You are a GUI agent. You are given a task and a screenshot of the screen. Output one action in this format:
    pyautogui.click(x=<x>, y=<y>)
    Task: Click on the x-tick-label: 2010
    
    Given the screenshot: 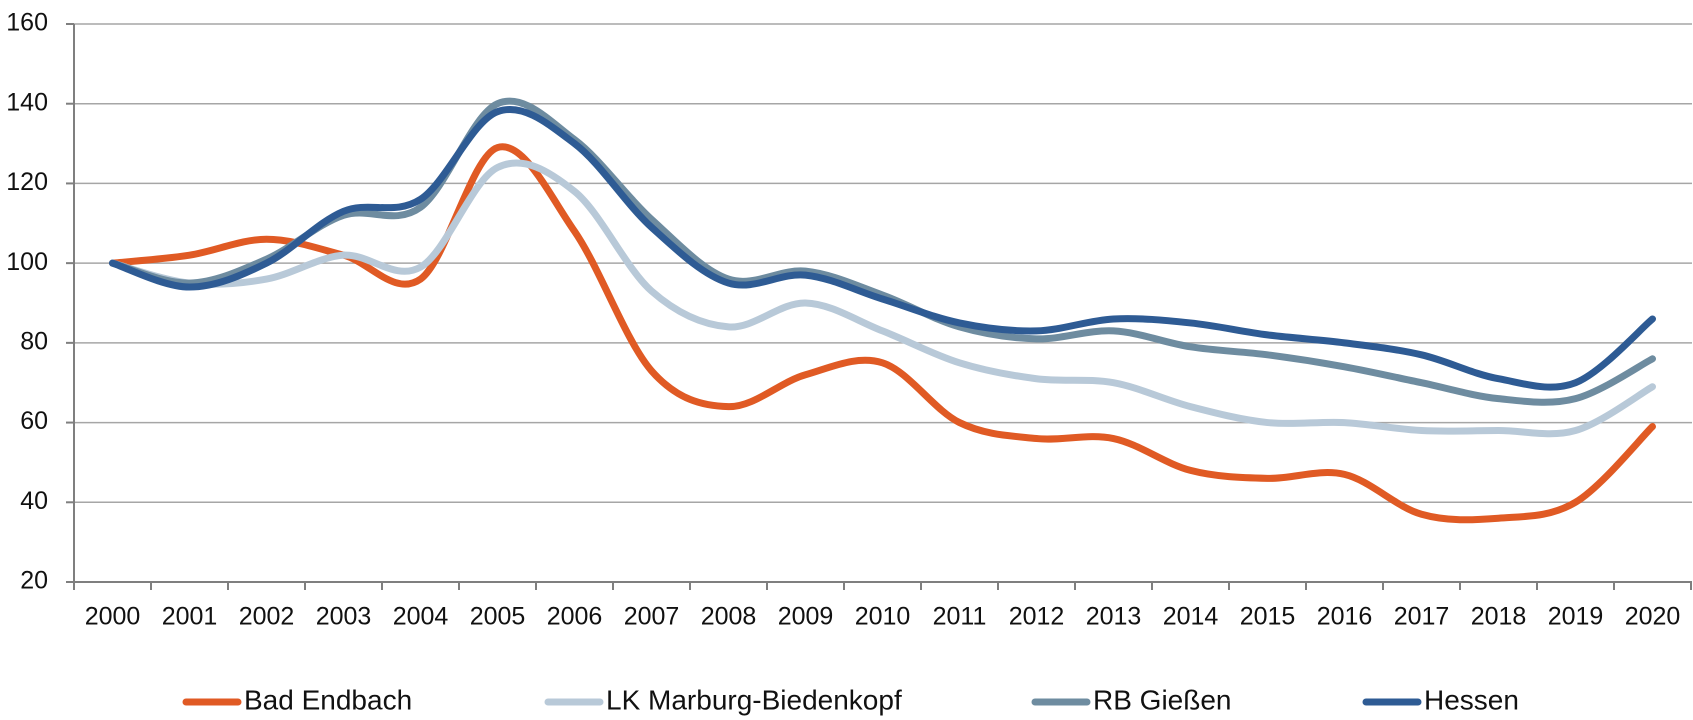 What is the action you would take?
    pyautogui.click(x=883, y=617)
    